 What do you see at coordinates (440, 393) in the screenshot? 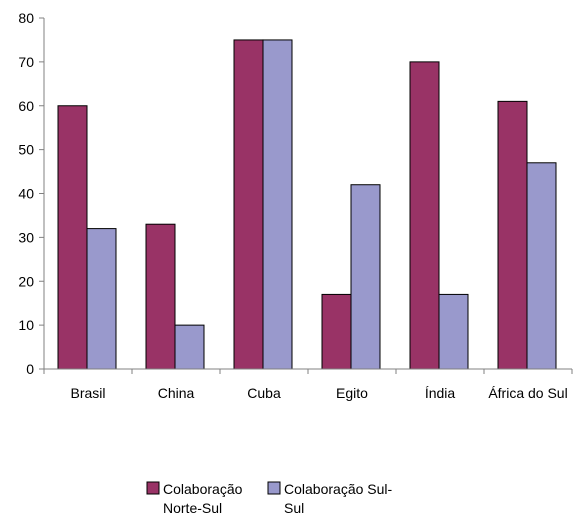
I see `x-tick-label: Índia` at bounding box center [440, 393].